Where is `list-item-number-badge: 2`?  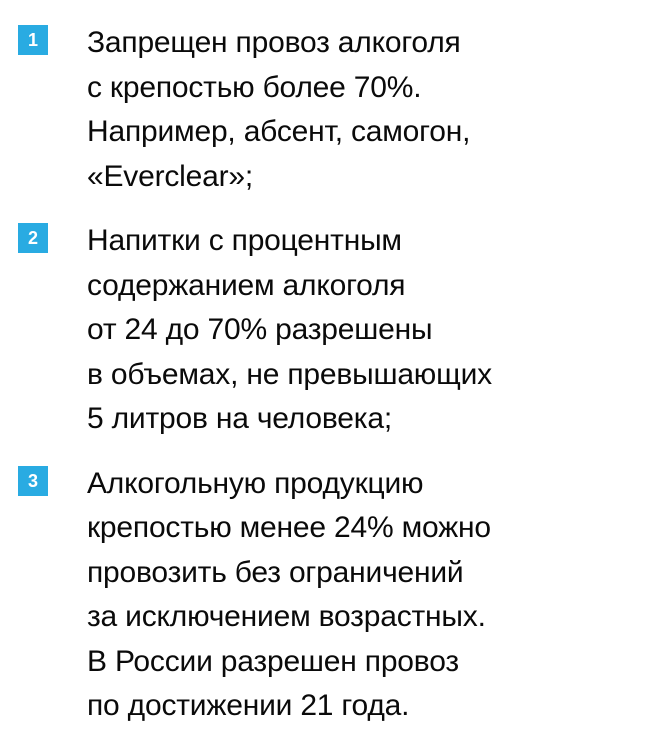
list-item-number-badge: 2 is located at coordinates (33, 238).